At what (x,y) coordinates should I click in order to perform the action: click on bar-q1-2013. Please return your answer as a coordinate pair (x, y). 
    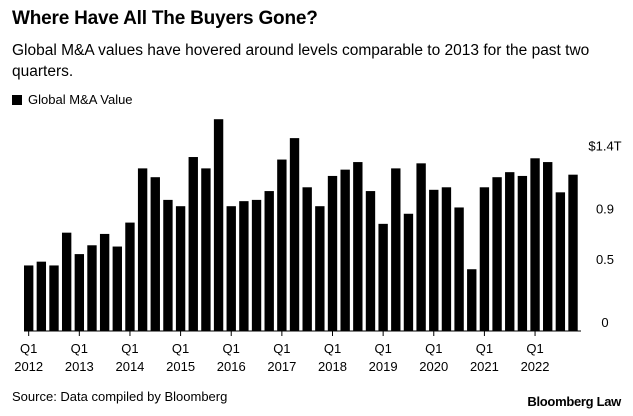
    Looking at the image, I should click on (79, 292).